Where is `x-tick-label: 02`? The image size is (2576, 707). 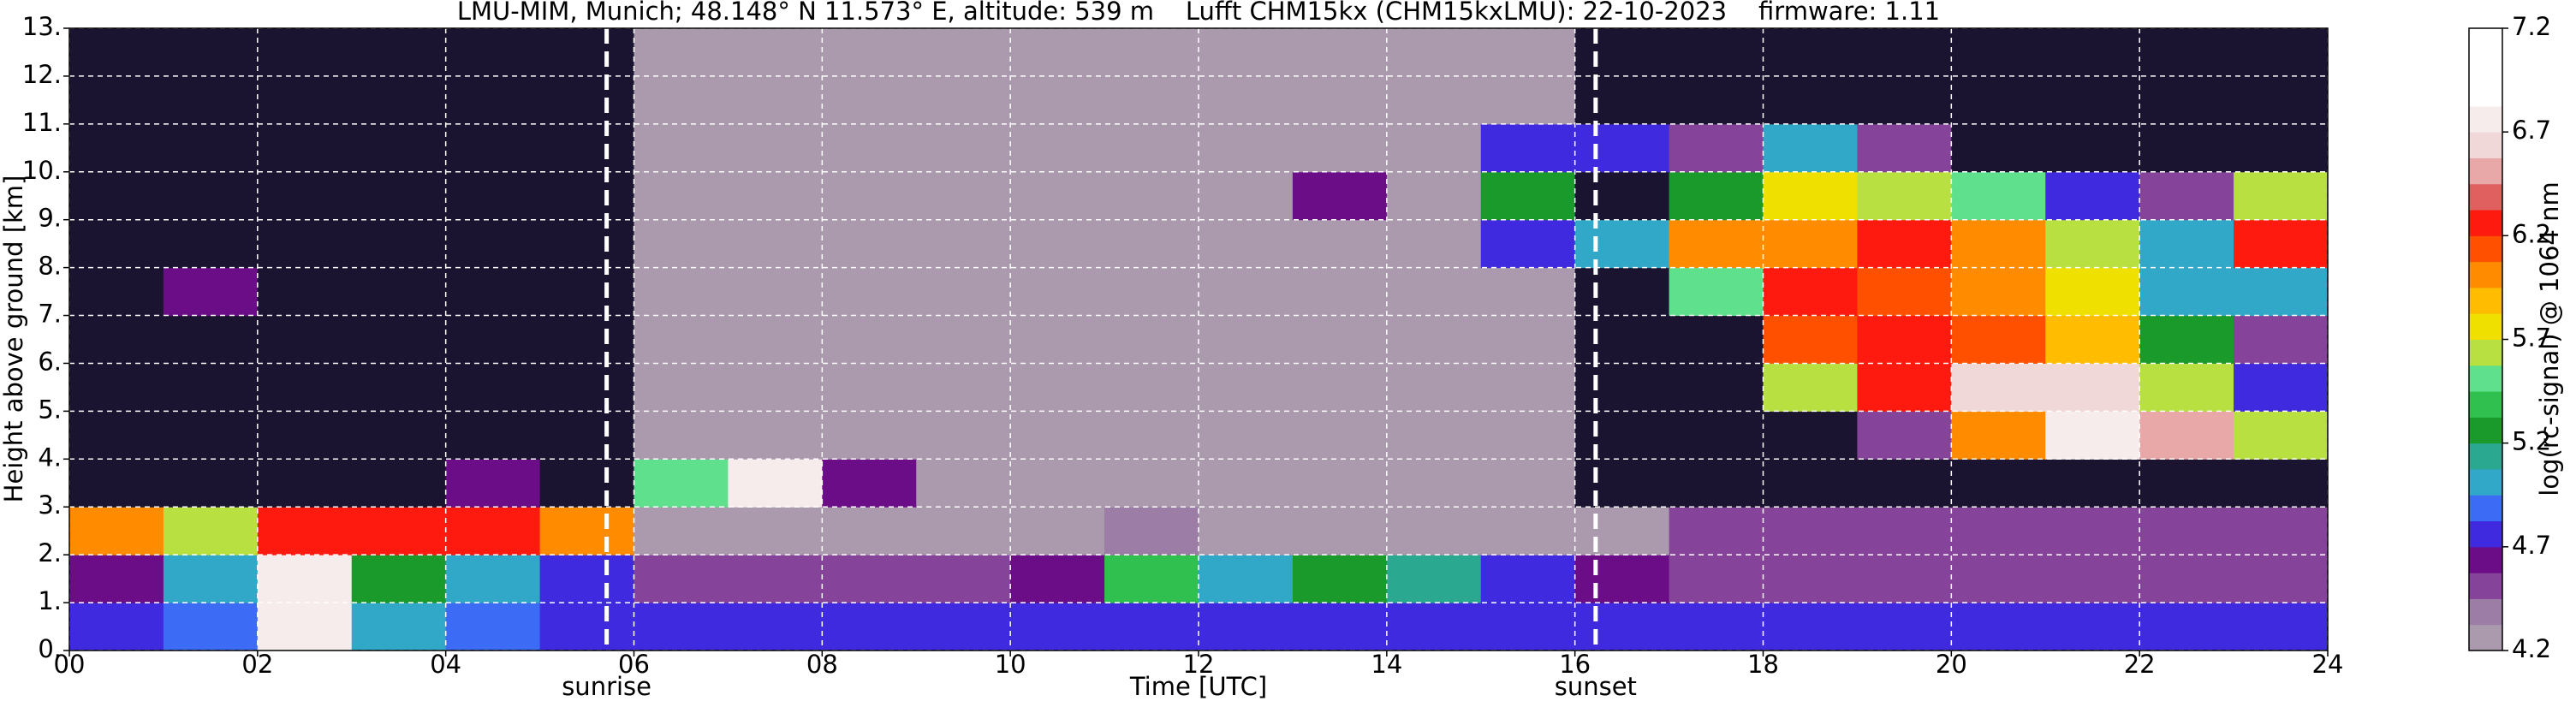 x-tick-label: 02 is located at coordinates (257, 664).